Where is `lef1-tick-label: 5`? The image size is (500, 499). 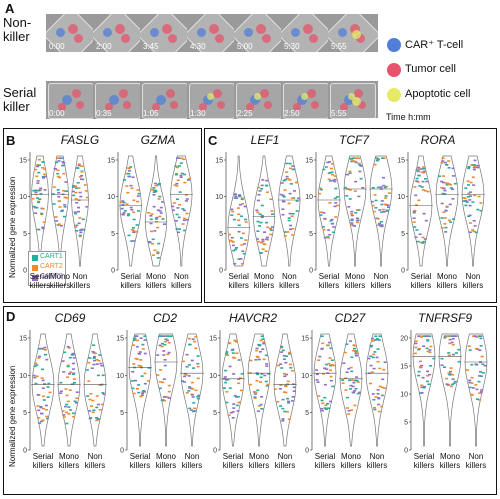 lef1-tick-label: 5 is located at coordinates (221, 234).